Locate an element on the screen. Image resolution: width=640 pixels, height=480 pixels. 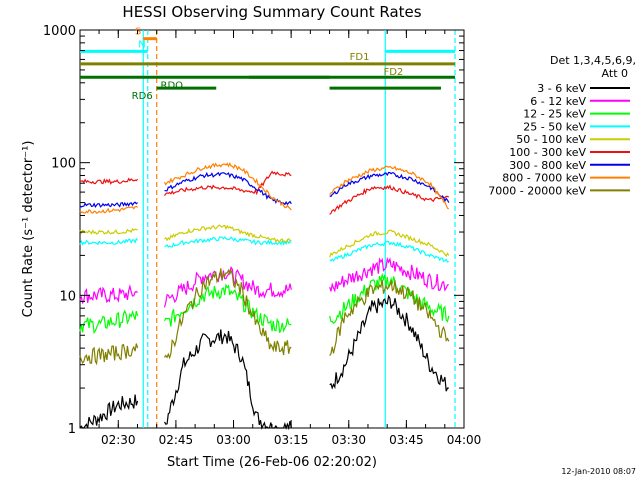
y-tick-label-3: 1000 is located at coordinates (59, 31).